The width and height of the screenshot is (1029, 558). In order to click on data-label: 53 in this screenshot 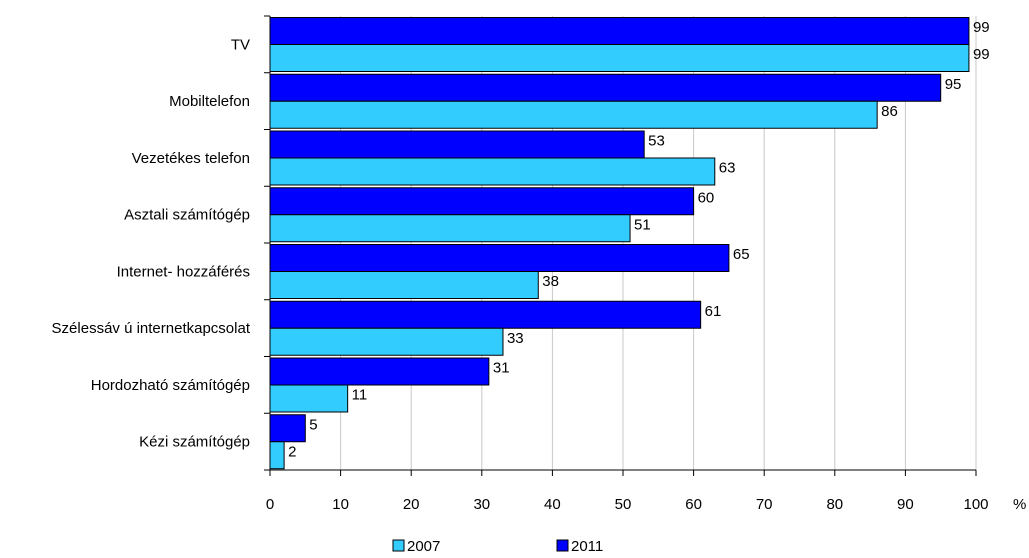, I will do `click(656, 141)`.